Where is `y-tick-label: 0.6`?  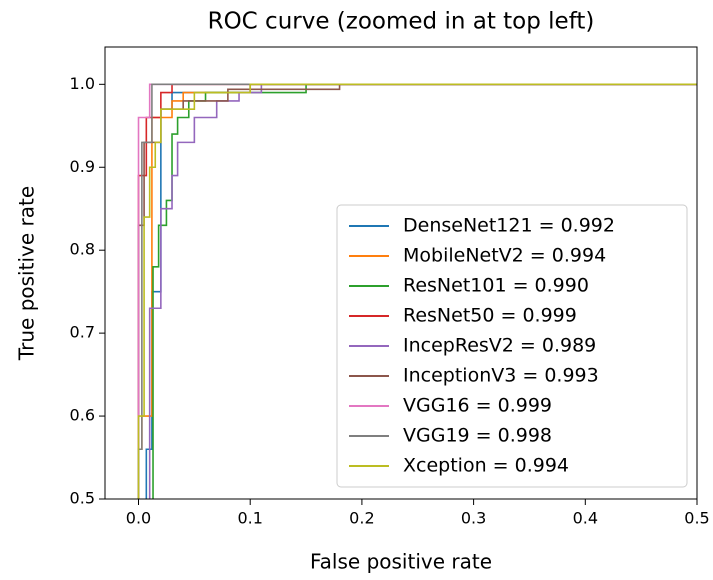
y-tick-label: 0.6 is located at coordinates (82, 415).